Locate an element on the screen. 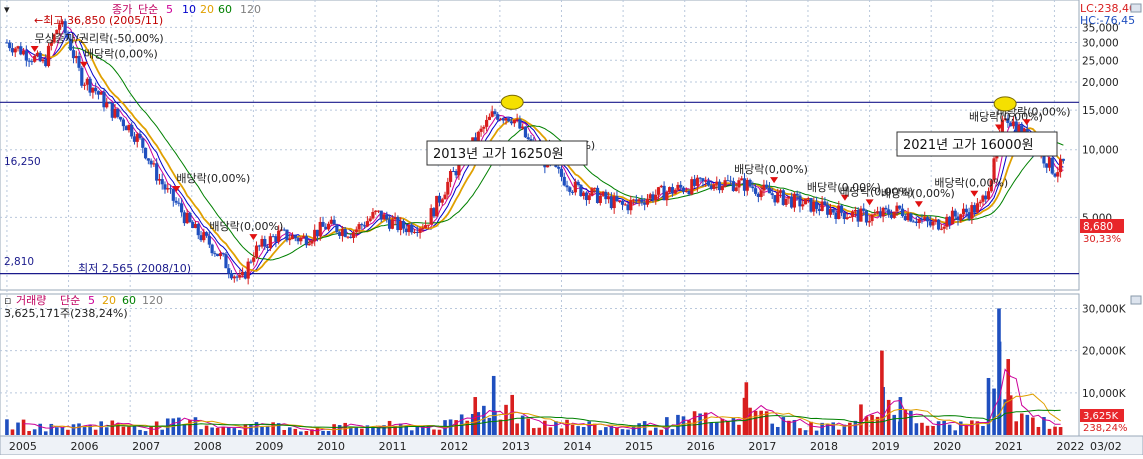 This screenshot has height=459, width=1143. volume-ma-60: 60 is located at coordinates (129, 300).